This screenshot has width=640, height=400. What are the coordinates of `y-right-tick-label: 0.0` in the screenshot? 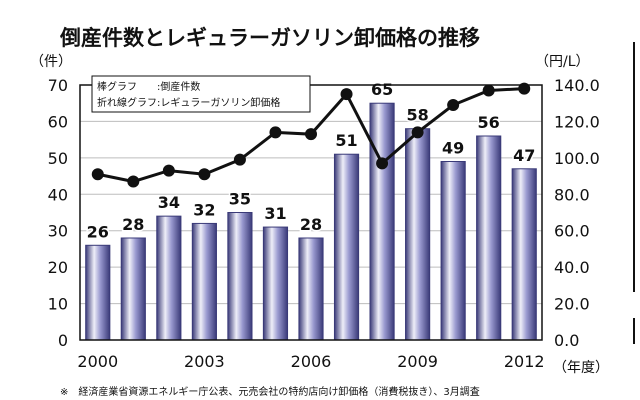 It's located at (566, 340).